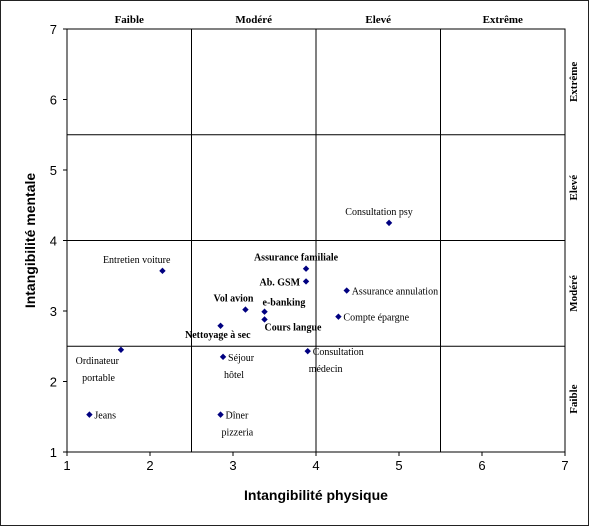 The image size is (591, 528). Describe the element at coordinates (574, 398) in the screenshot. I see `row-zone-label: Faible` at that location.